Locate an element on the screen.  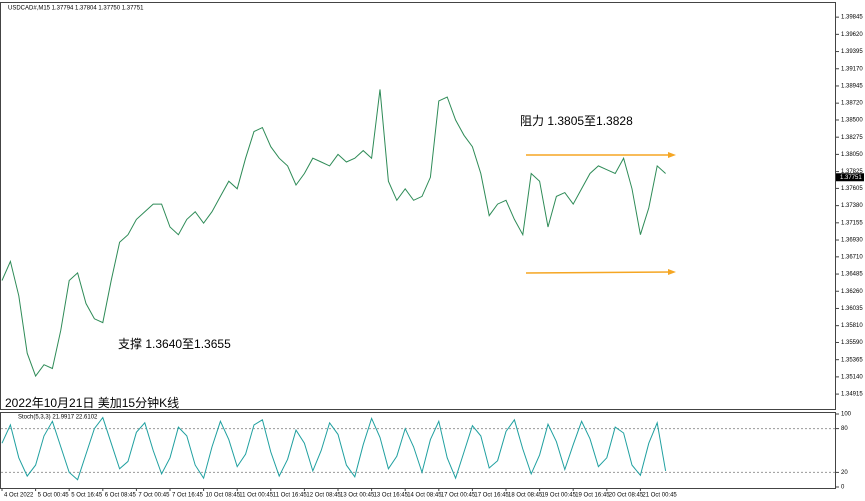
y-tick-label: 1.39845 is located at coordinates (852, 18).